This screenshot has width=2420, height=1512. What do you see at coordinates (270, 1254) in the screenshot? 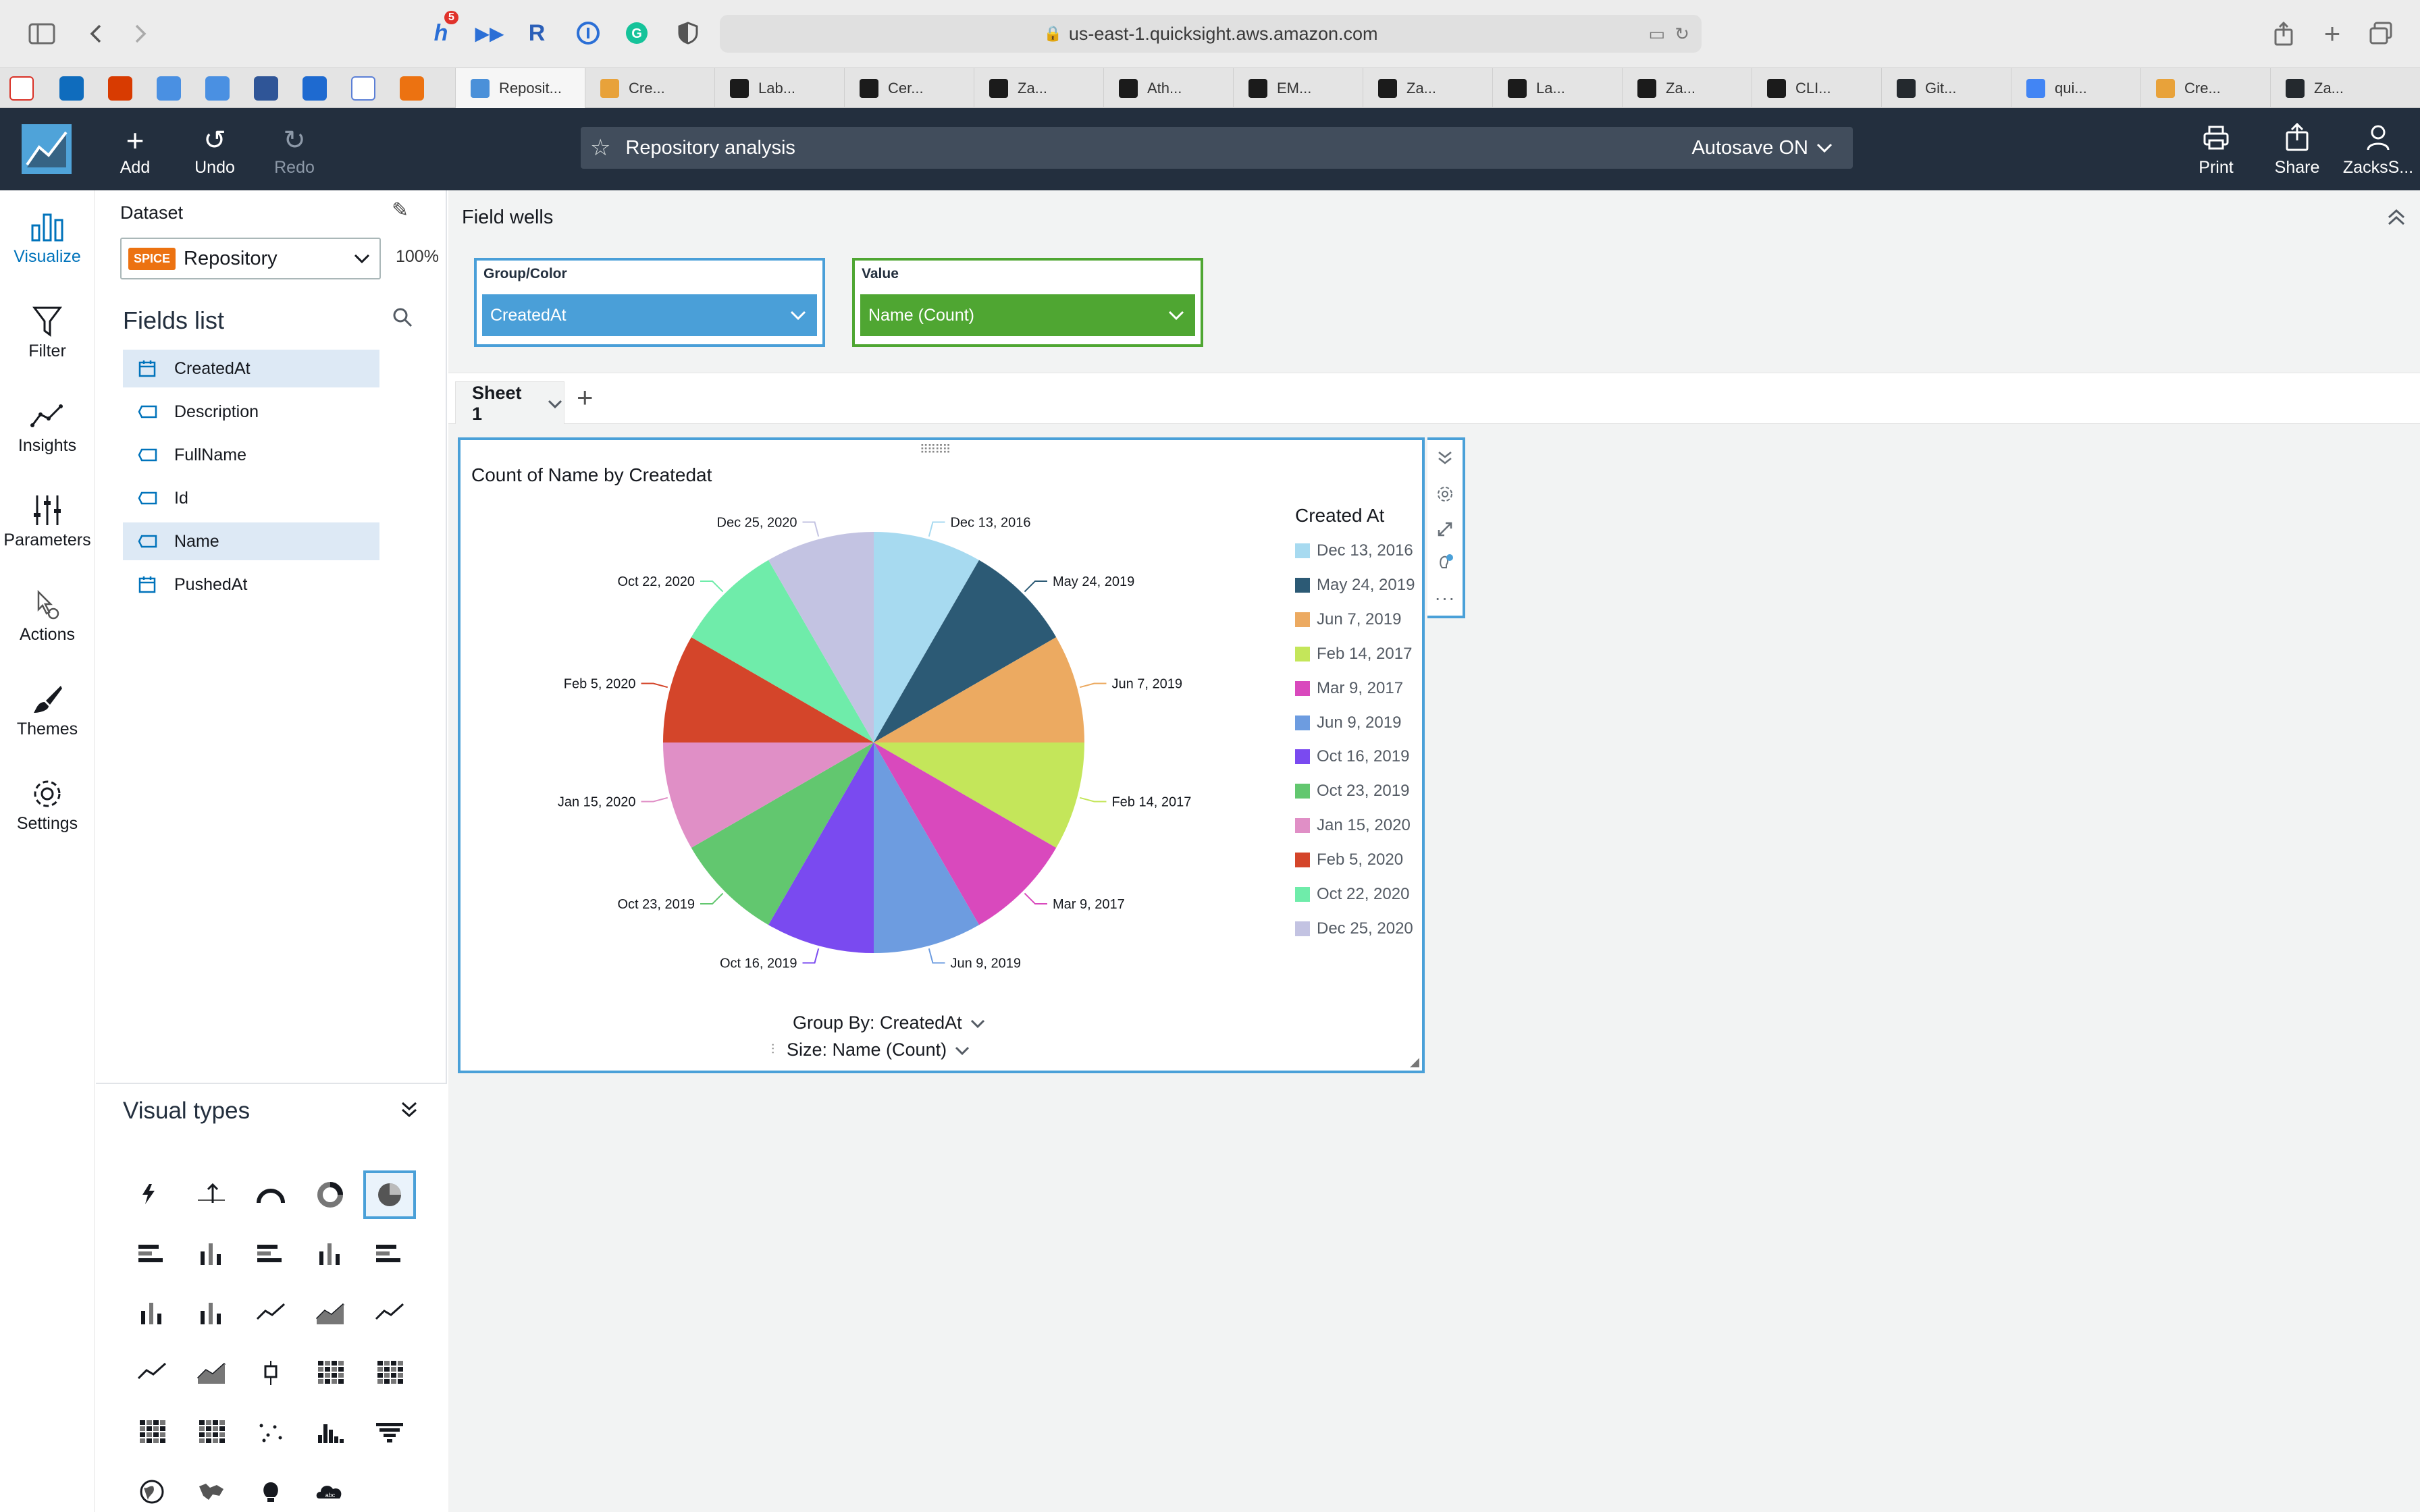
I see `clustered-horizontal-bar-icon` at bounding box center [270, 1254].